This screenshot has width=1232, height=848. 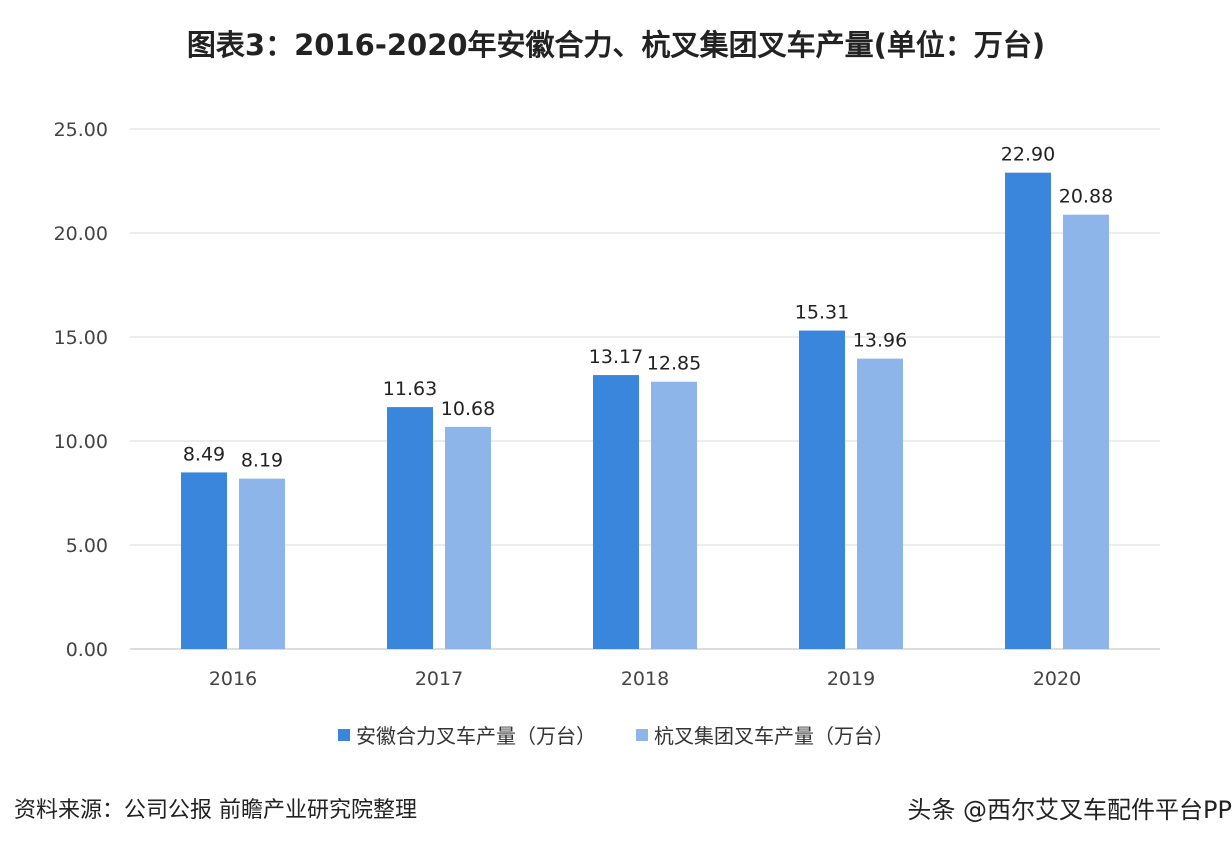 What do you see at coordinates (851, 679) in the screenshot?
I see `x-tick-label: 2019` at bounding box center [851, 679].